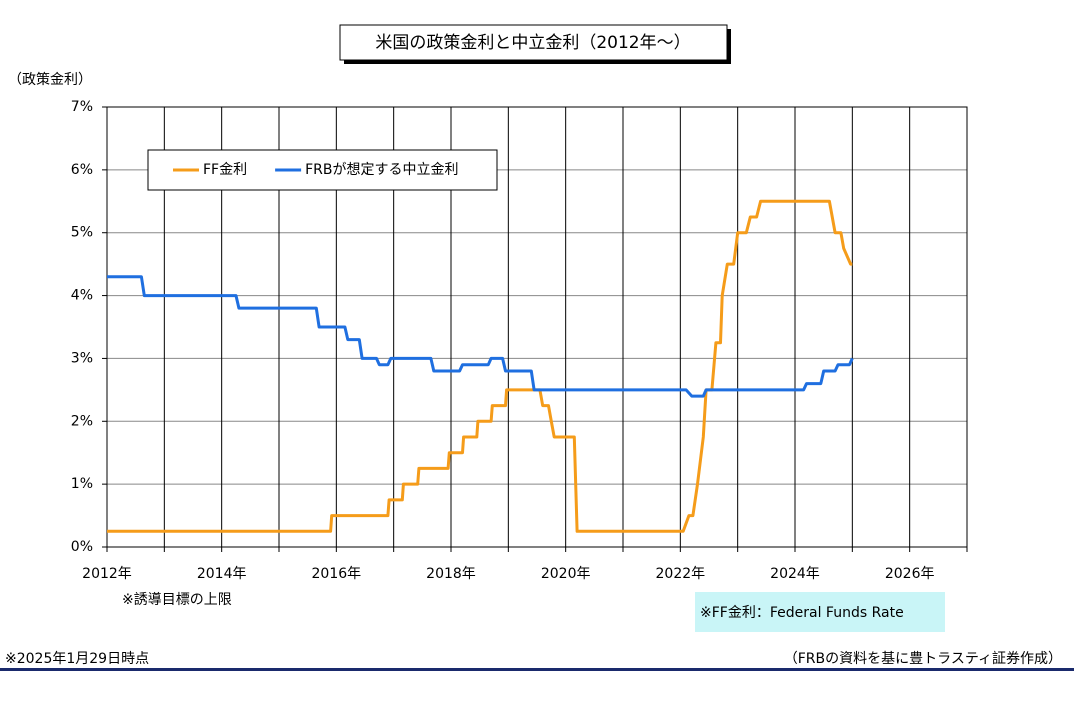 This screenshot has width=1074, height=707. I want to click on y-tick-label: 4%, so click(82, 296).